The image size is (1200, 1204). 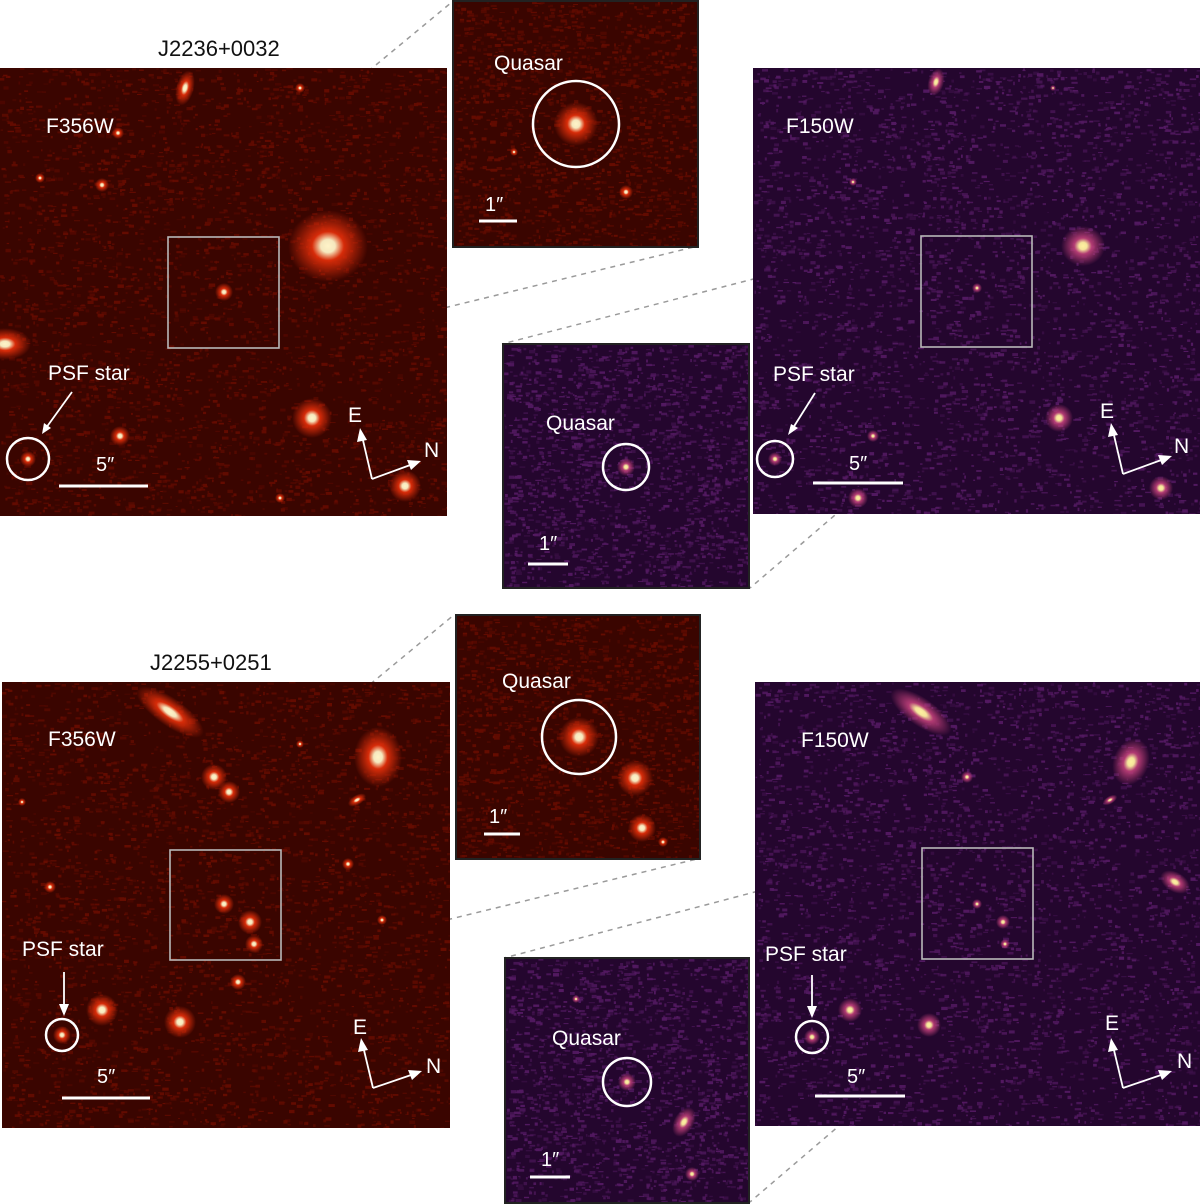 I want to click on noise-texture, so click(x=626, y=466).